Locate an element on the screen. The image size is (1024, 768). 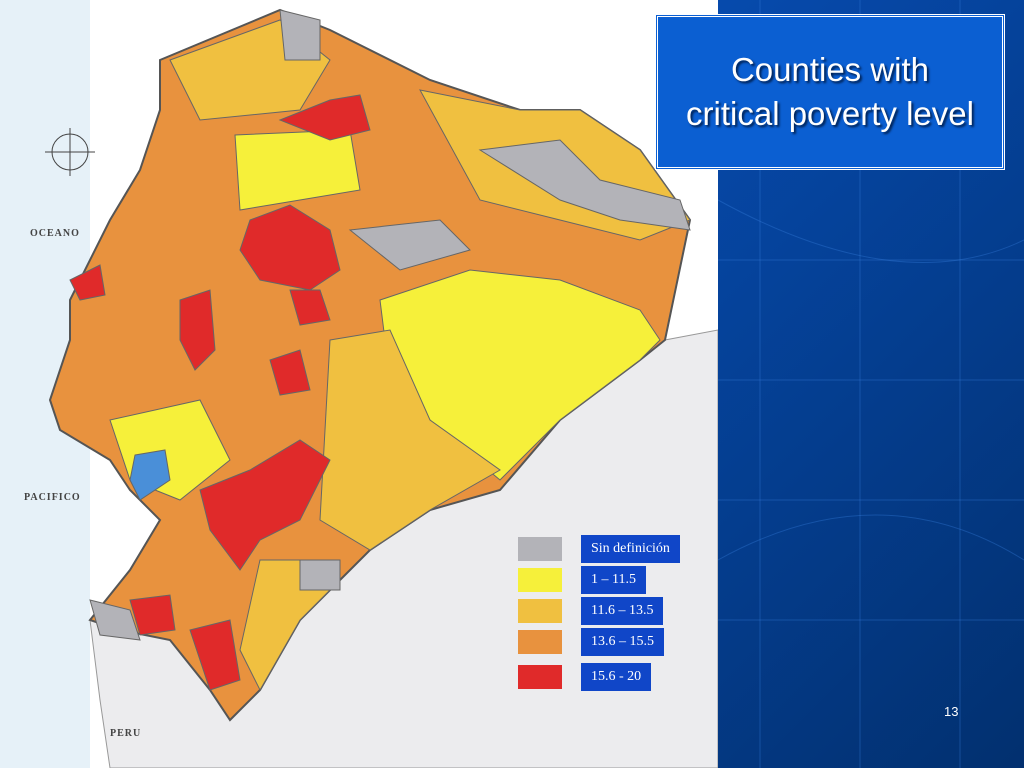
gulf is located at coordinates (150, 475).